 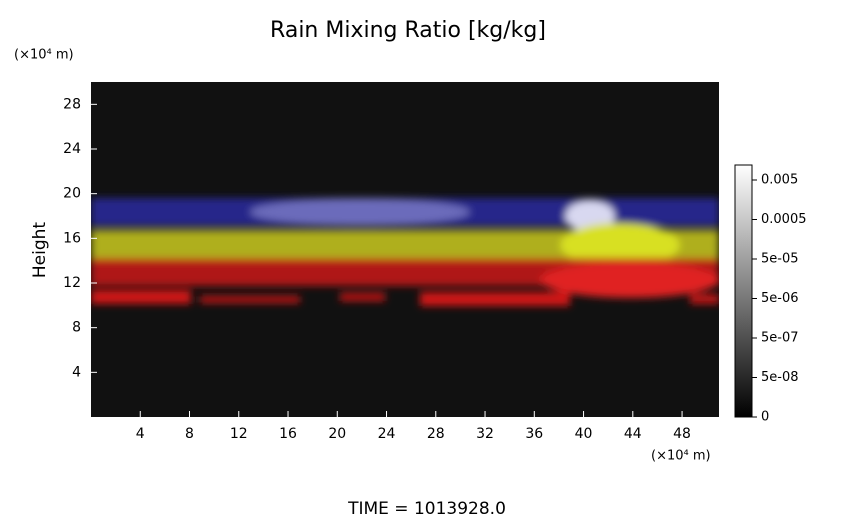 What do you see at coordinates (408, 30) in the screenshot?
I see `chart-title: Rain Mixing Ratio [kg/kg]` at bounding box center [408, 30].